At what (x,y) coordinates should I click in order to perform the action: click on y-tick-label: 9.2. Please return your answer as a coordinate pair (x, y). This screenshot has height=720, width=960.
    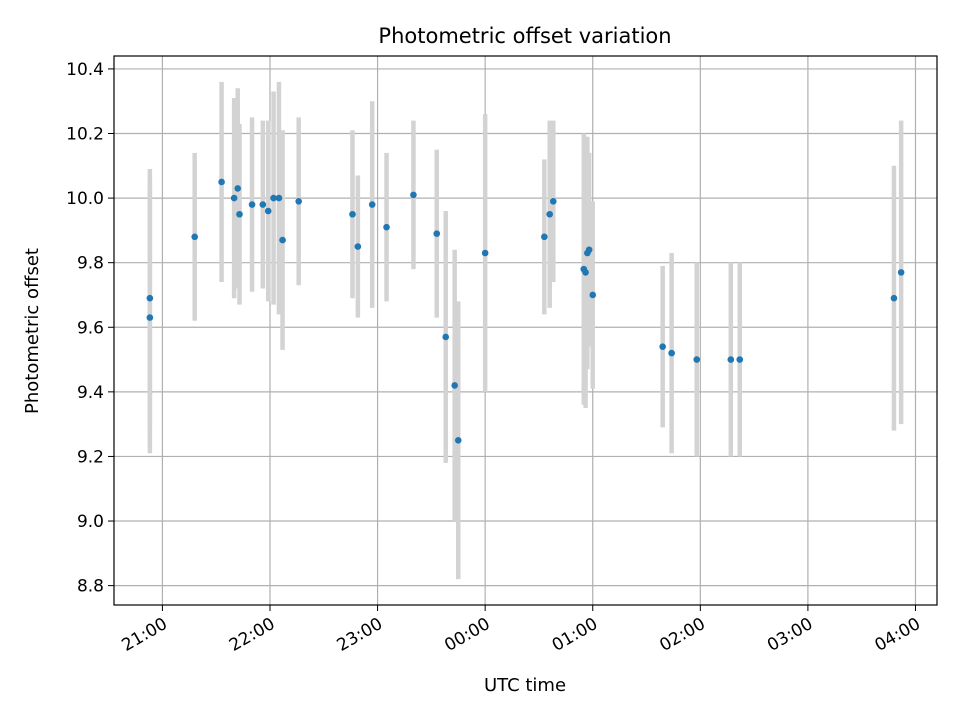
    Looking at the image, I should click on (90, 457).